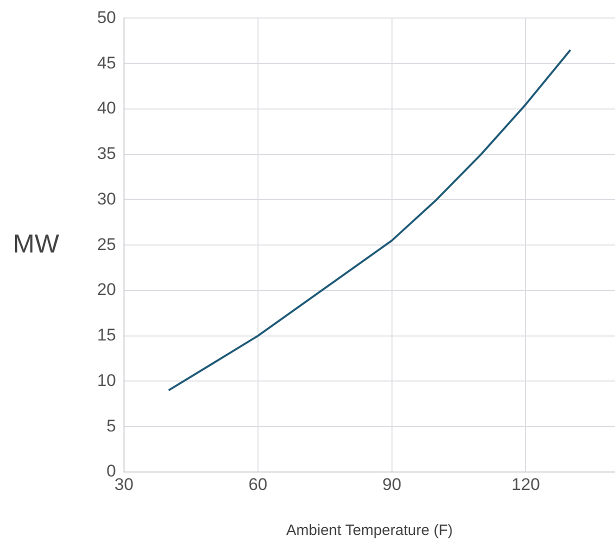  What do you see at coordinates (111, 426) in the screenshot?
I see `y-tick-label: 5` at bounding box center [111, 426].